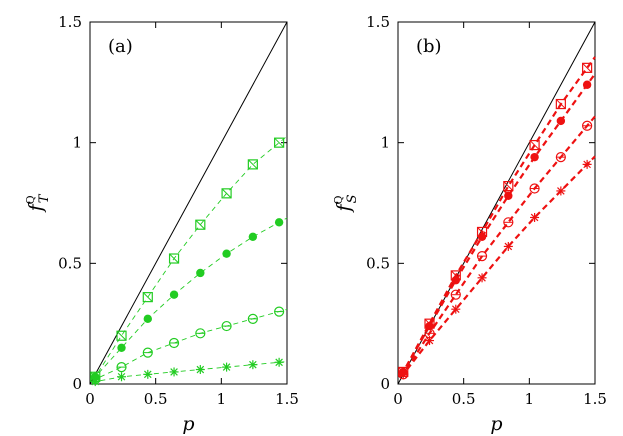  What do you see at coordinates (429, 46) in the screenshot?
I see `panel-label: (b)` at bounding box center [429, 46].